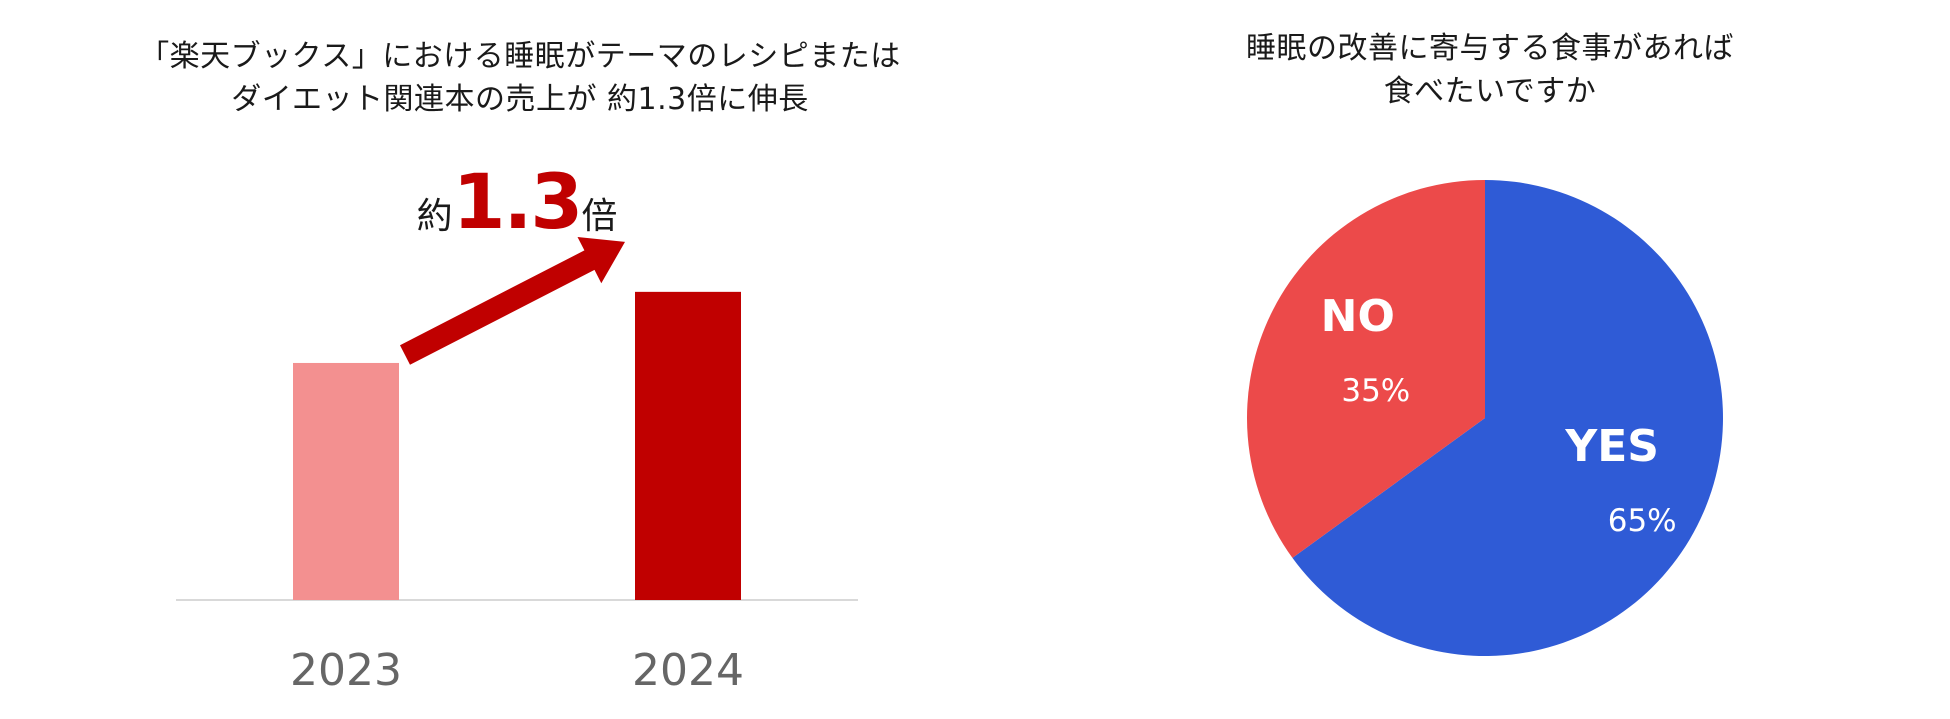 Image resolution: width=1950 pixels, height=719 pixels. I want to click on bar-chart-title-line-2: ダイエット関連本の売上が 約1.3倍に伸長, so click(520, 99).